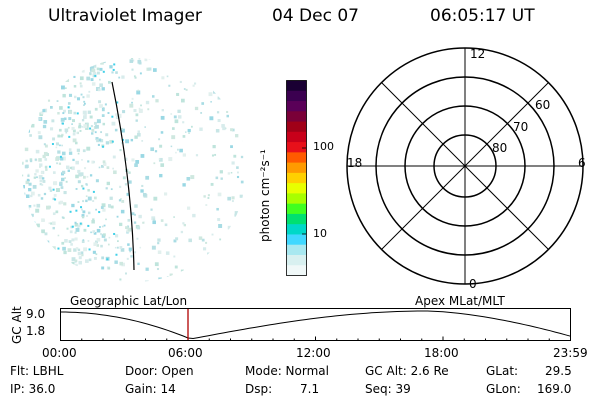  Describe the element at coordinates (460, 301) in the screenshot. I see `apex-panel-title: Apex MLat/MLT` at that location.